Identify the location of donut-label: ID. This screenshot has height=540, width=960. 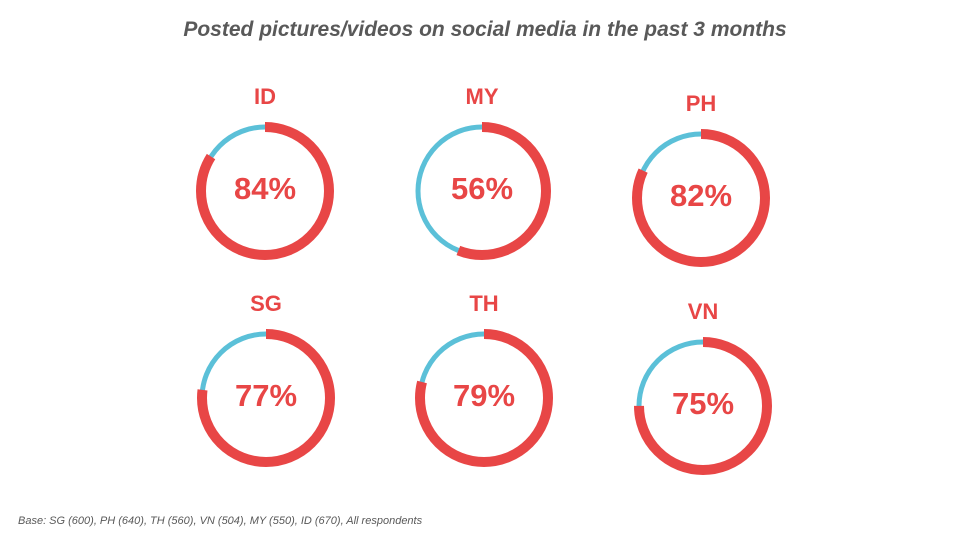
(265, 96).